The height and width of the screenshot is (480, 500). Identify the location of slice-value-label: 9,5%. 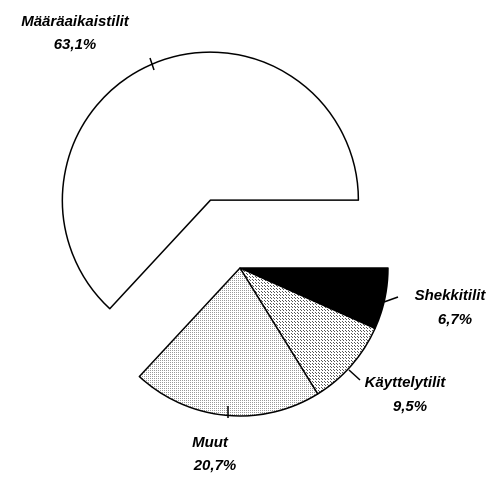
(410, 406).